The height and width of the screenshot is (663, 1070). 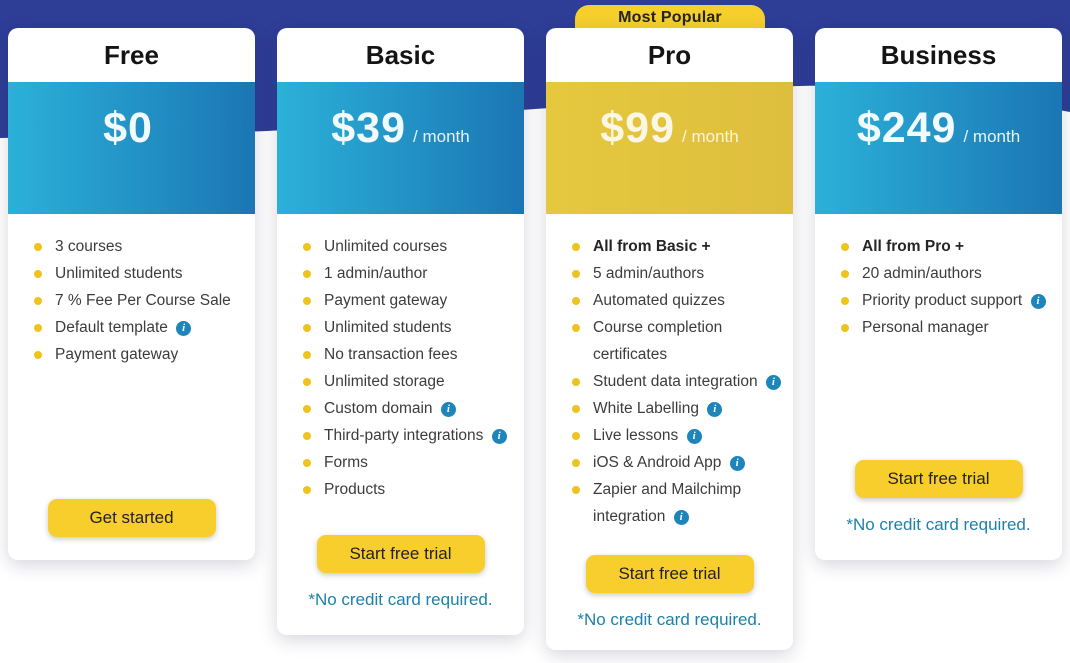 I want to click on plan-title: Basic, so click(x=400, y=54).